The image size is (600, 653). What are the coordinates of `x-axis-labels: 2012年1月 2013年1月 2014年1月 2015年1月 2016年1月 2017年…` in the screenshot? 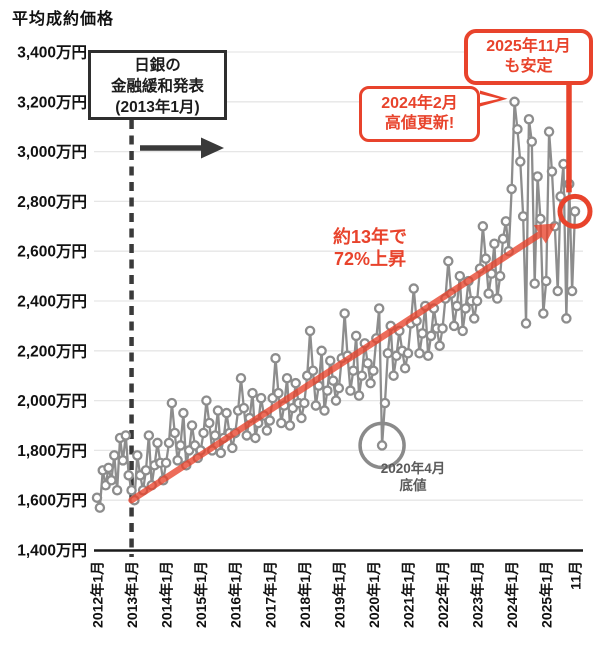 It's located at (337, 594).